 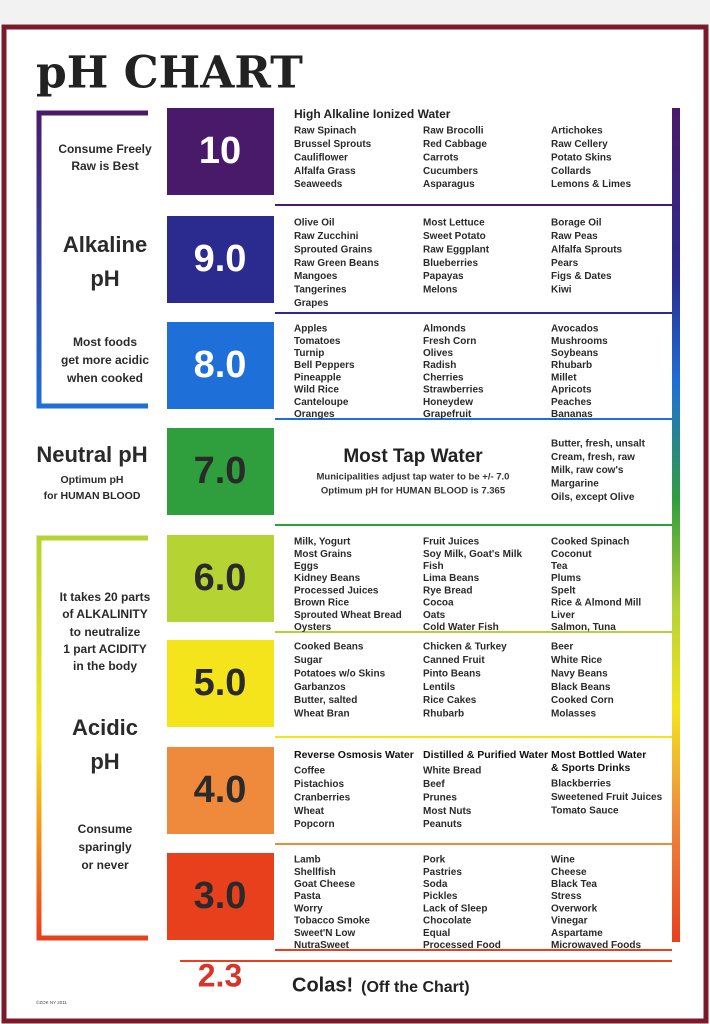 I want to click on food-item: Honeydew, so click(x=448, y=402).